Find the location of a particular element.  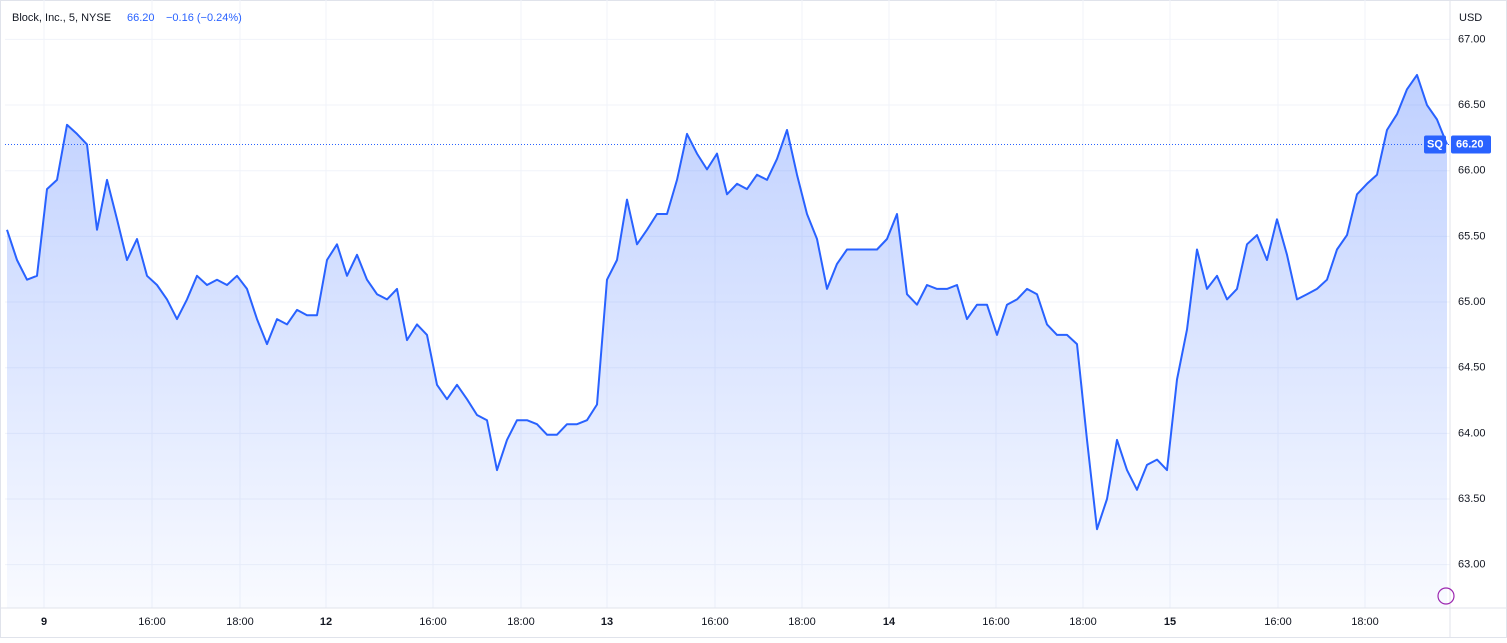

y-tick-label: 66.50 is located at coordinates (1472, 105).